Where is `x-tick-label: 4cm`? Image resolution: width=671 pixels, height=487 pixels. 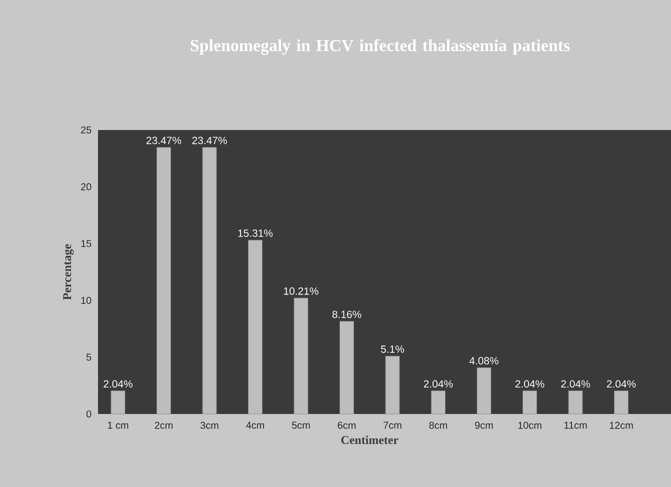
x-tick-label: 4cm is located at coordinates (255, 425).